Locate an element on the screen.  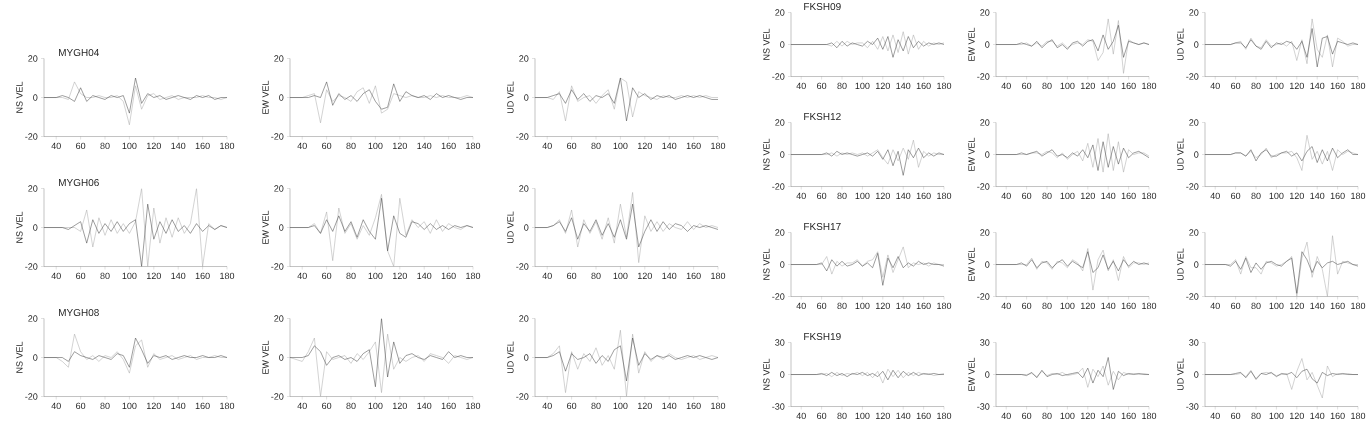
chart-title: MYGH06 is located at coordinates (79, 183).